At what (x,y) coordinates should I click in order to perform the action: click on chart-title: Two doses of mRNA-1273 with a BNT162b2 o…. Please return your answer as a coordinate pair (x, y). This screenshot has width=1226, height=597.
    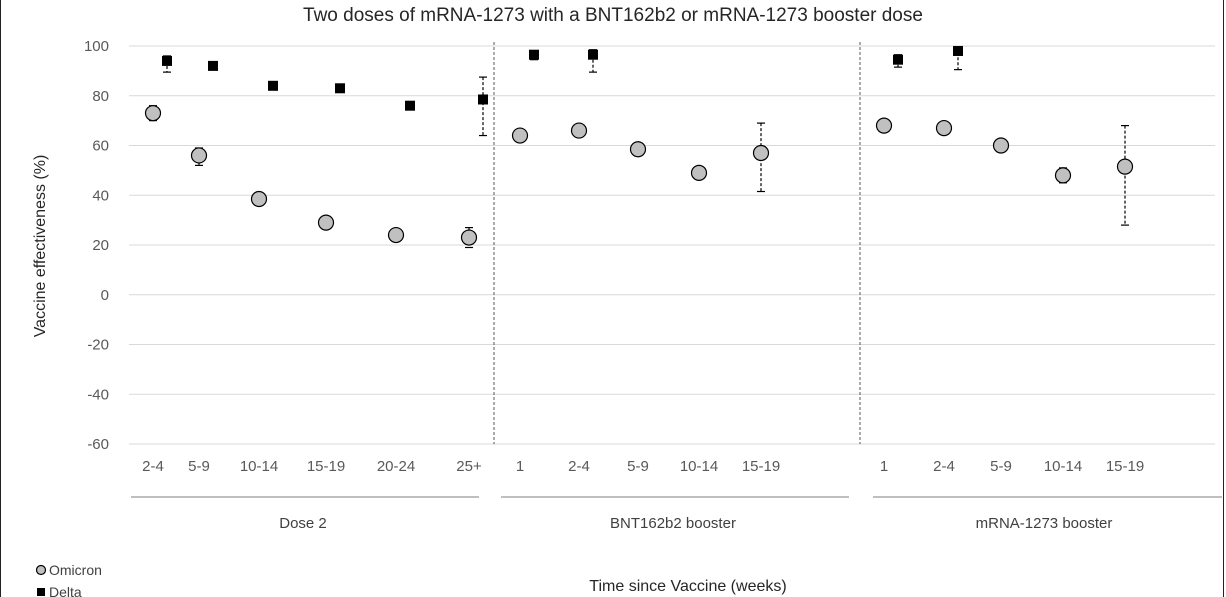
    Looking at the image, I should click on (613, 15).